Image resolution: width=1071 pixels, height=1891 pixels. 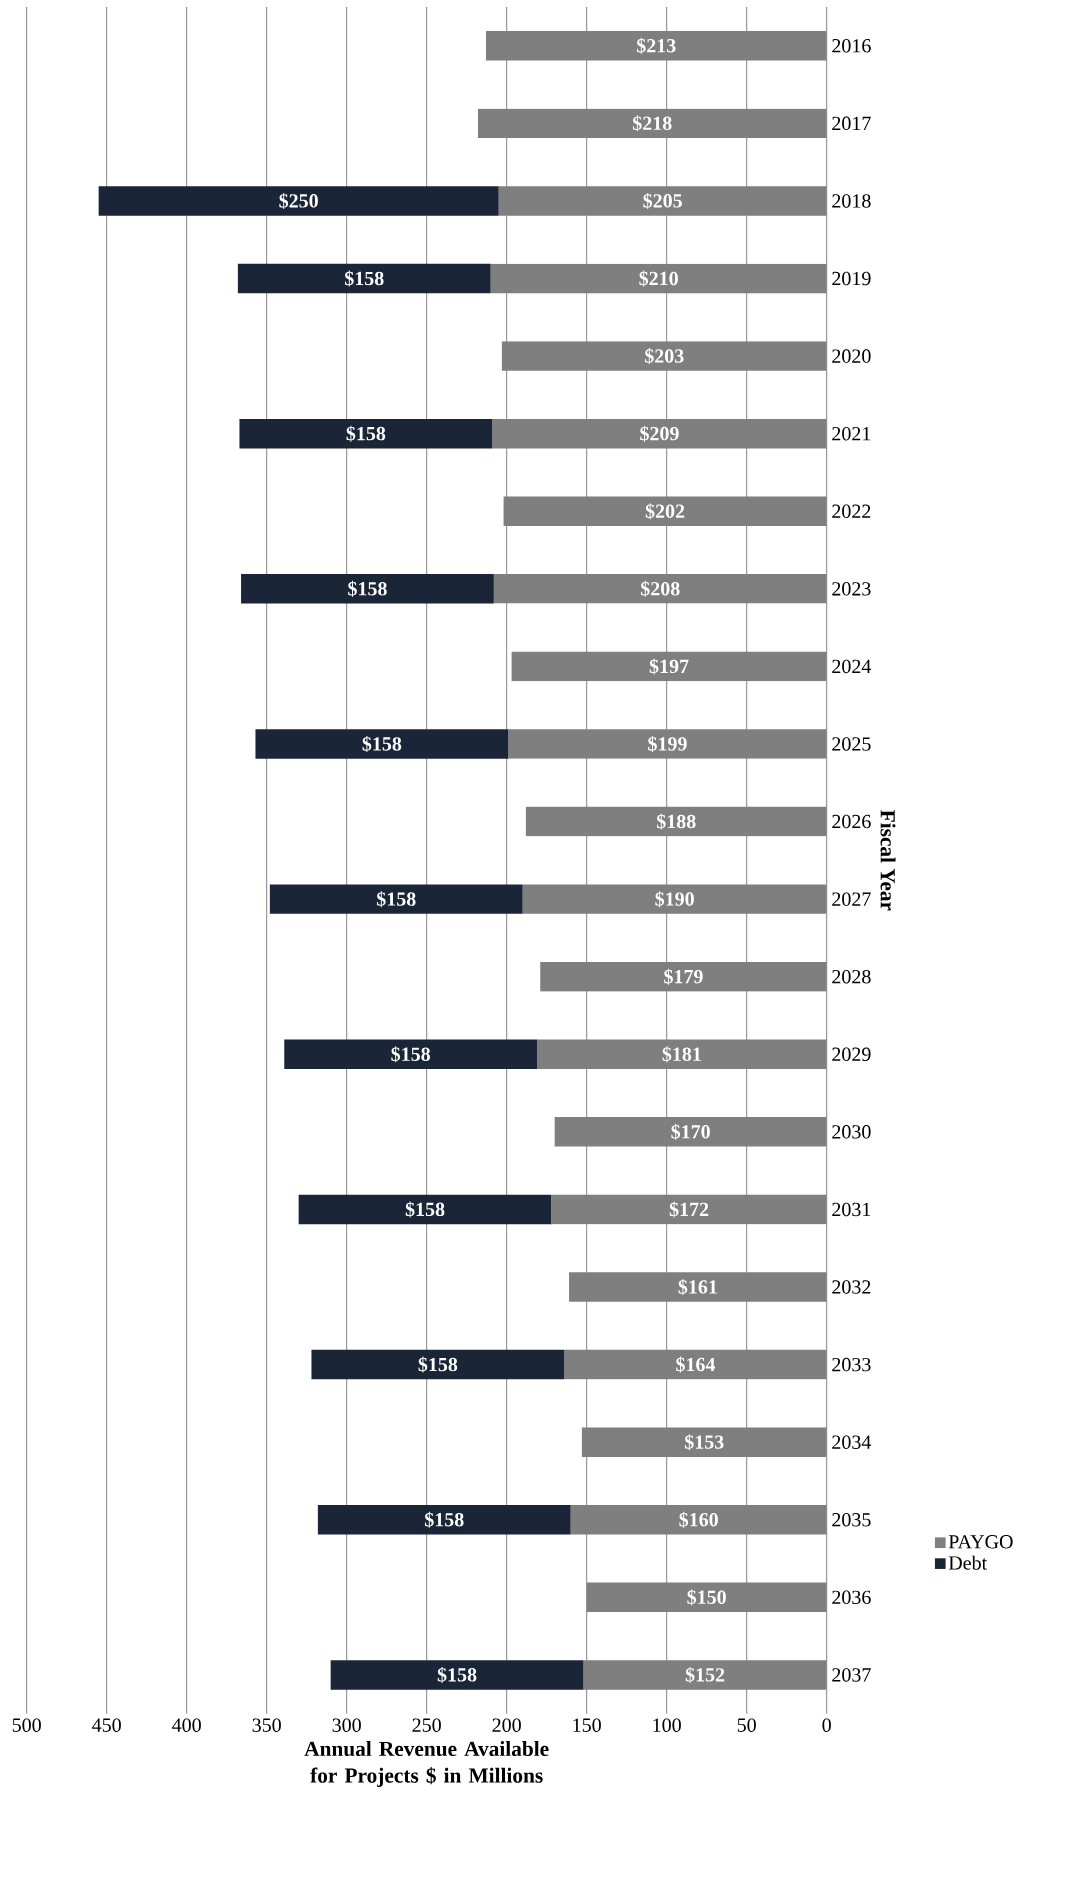 I want to click on data-label: $179, so click(x=683, y=976).